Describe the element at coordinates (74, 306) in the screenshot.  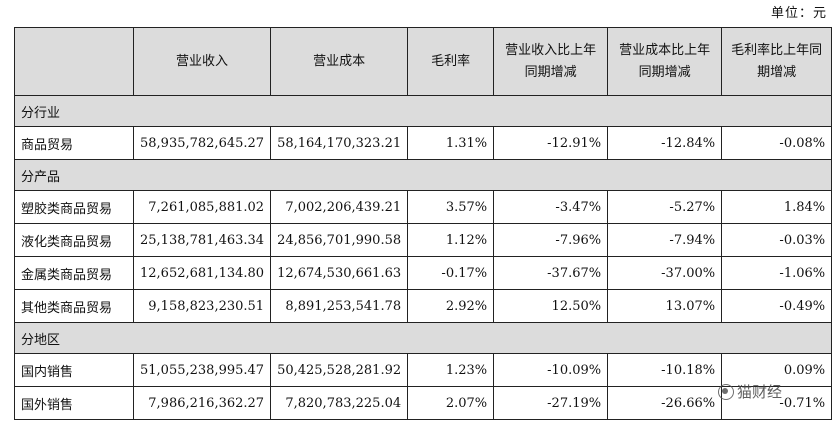
I see `row-label: 其他类商品贸易` at that location.